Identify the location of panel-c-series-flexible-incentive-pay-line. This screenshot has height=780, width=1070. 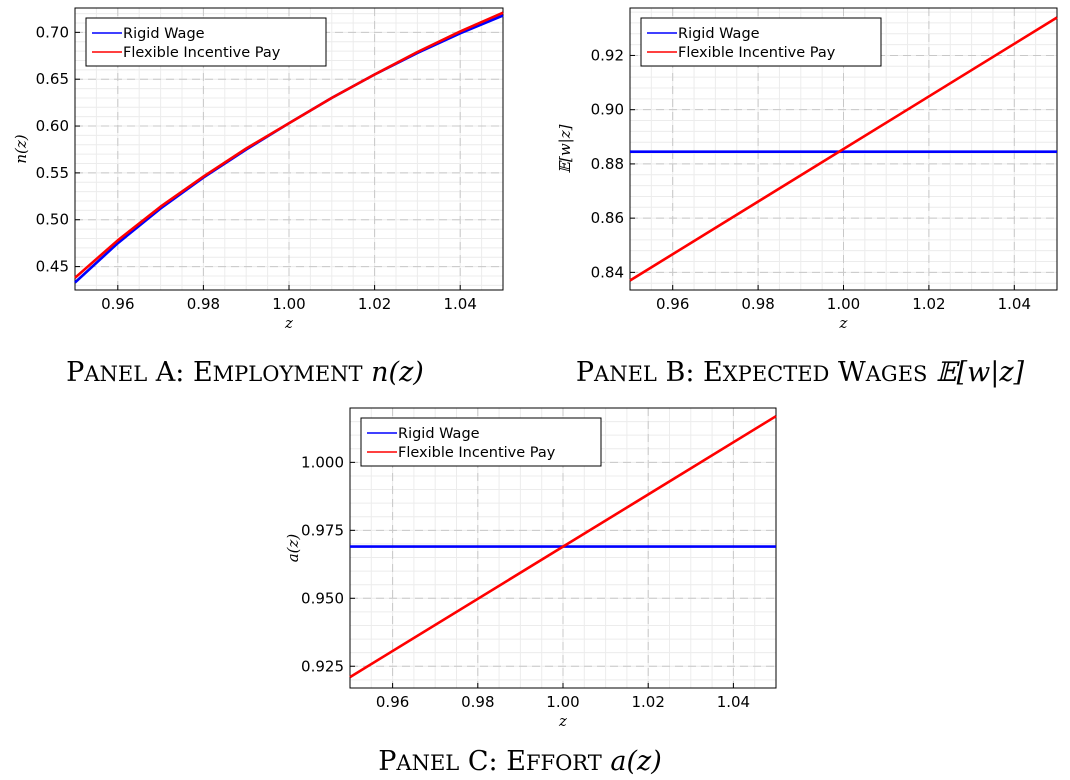
(563, 547).